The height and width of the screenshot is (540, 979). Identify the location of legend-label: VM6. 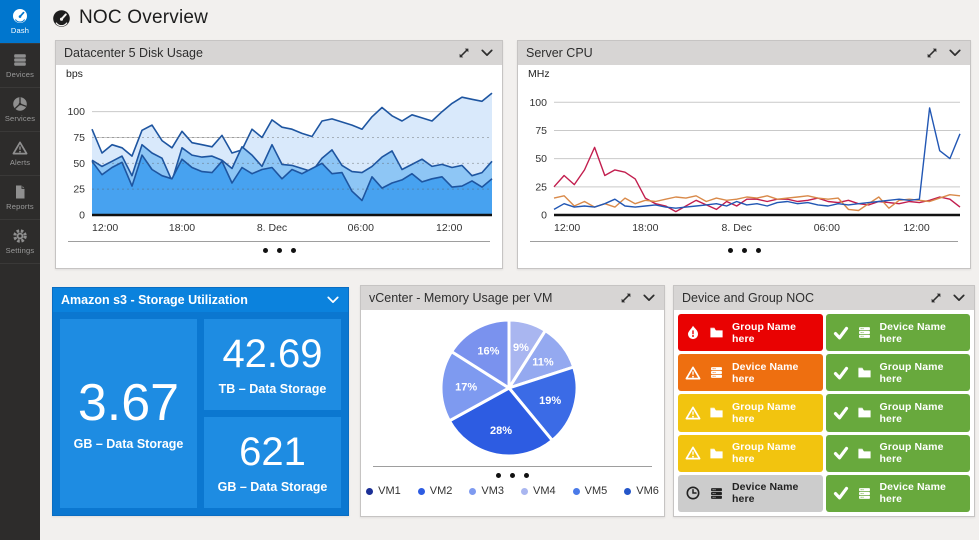
(647, 491).